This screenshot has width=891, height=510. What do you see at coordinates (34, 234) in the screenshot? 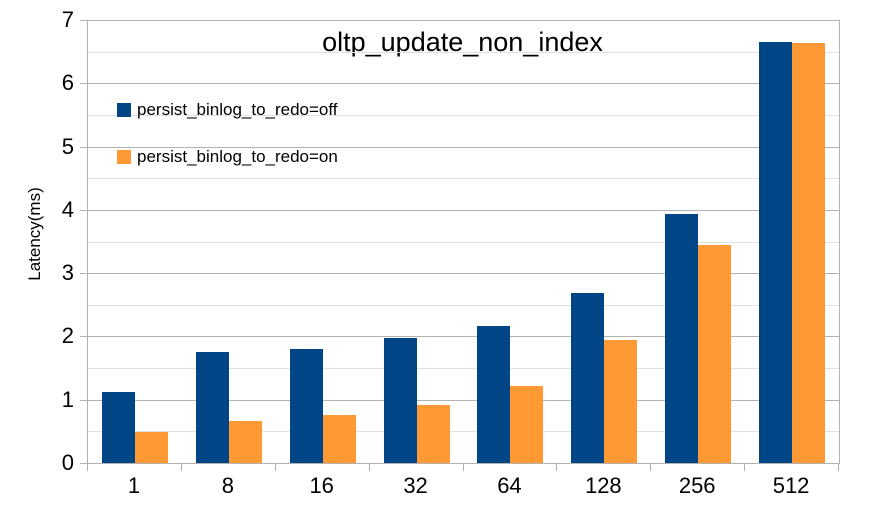
I see `y-axis-title: Latency(ms)` at bounding box center [34, 234].